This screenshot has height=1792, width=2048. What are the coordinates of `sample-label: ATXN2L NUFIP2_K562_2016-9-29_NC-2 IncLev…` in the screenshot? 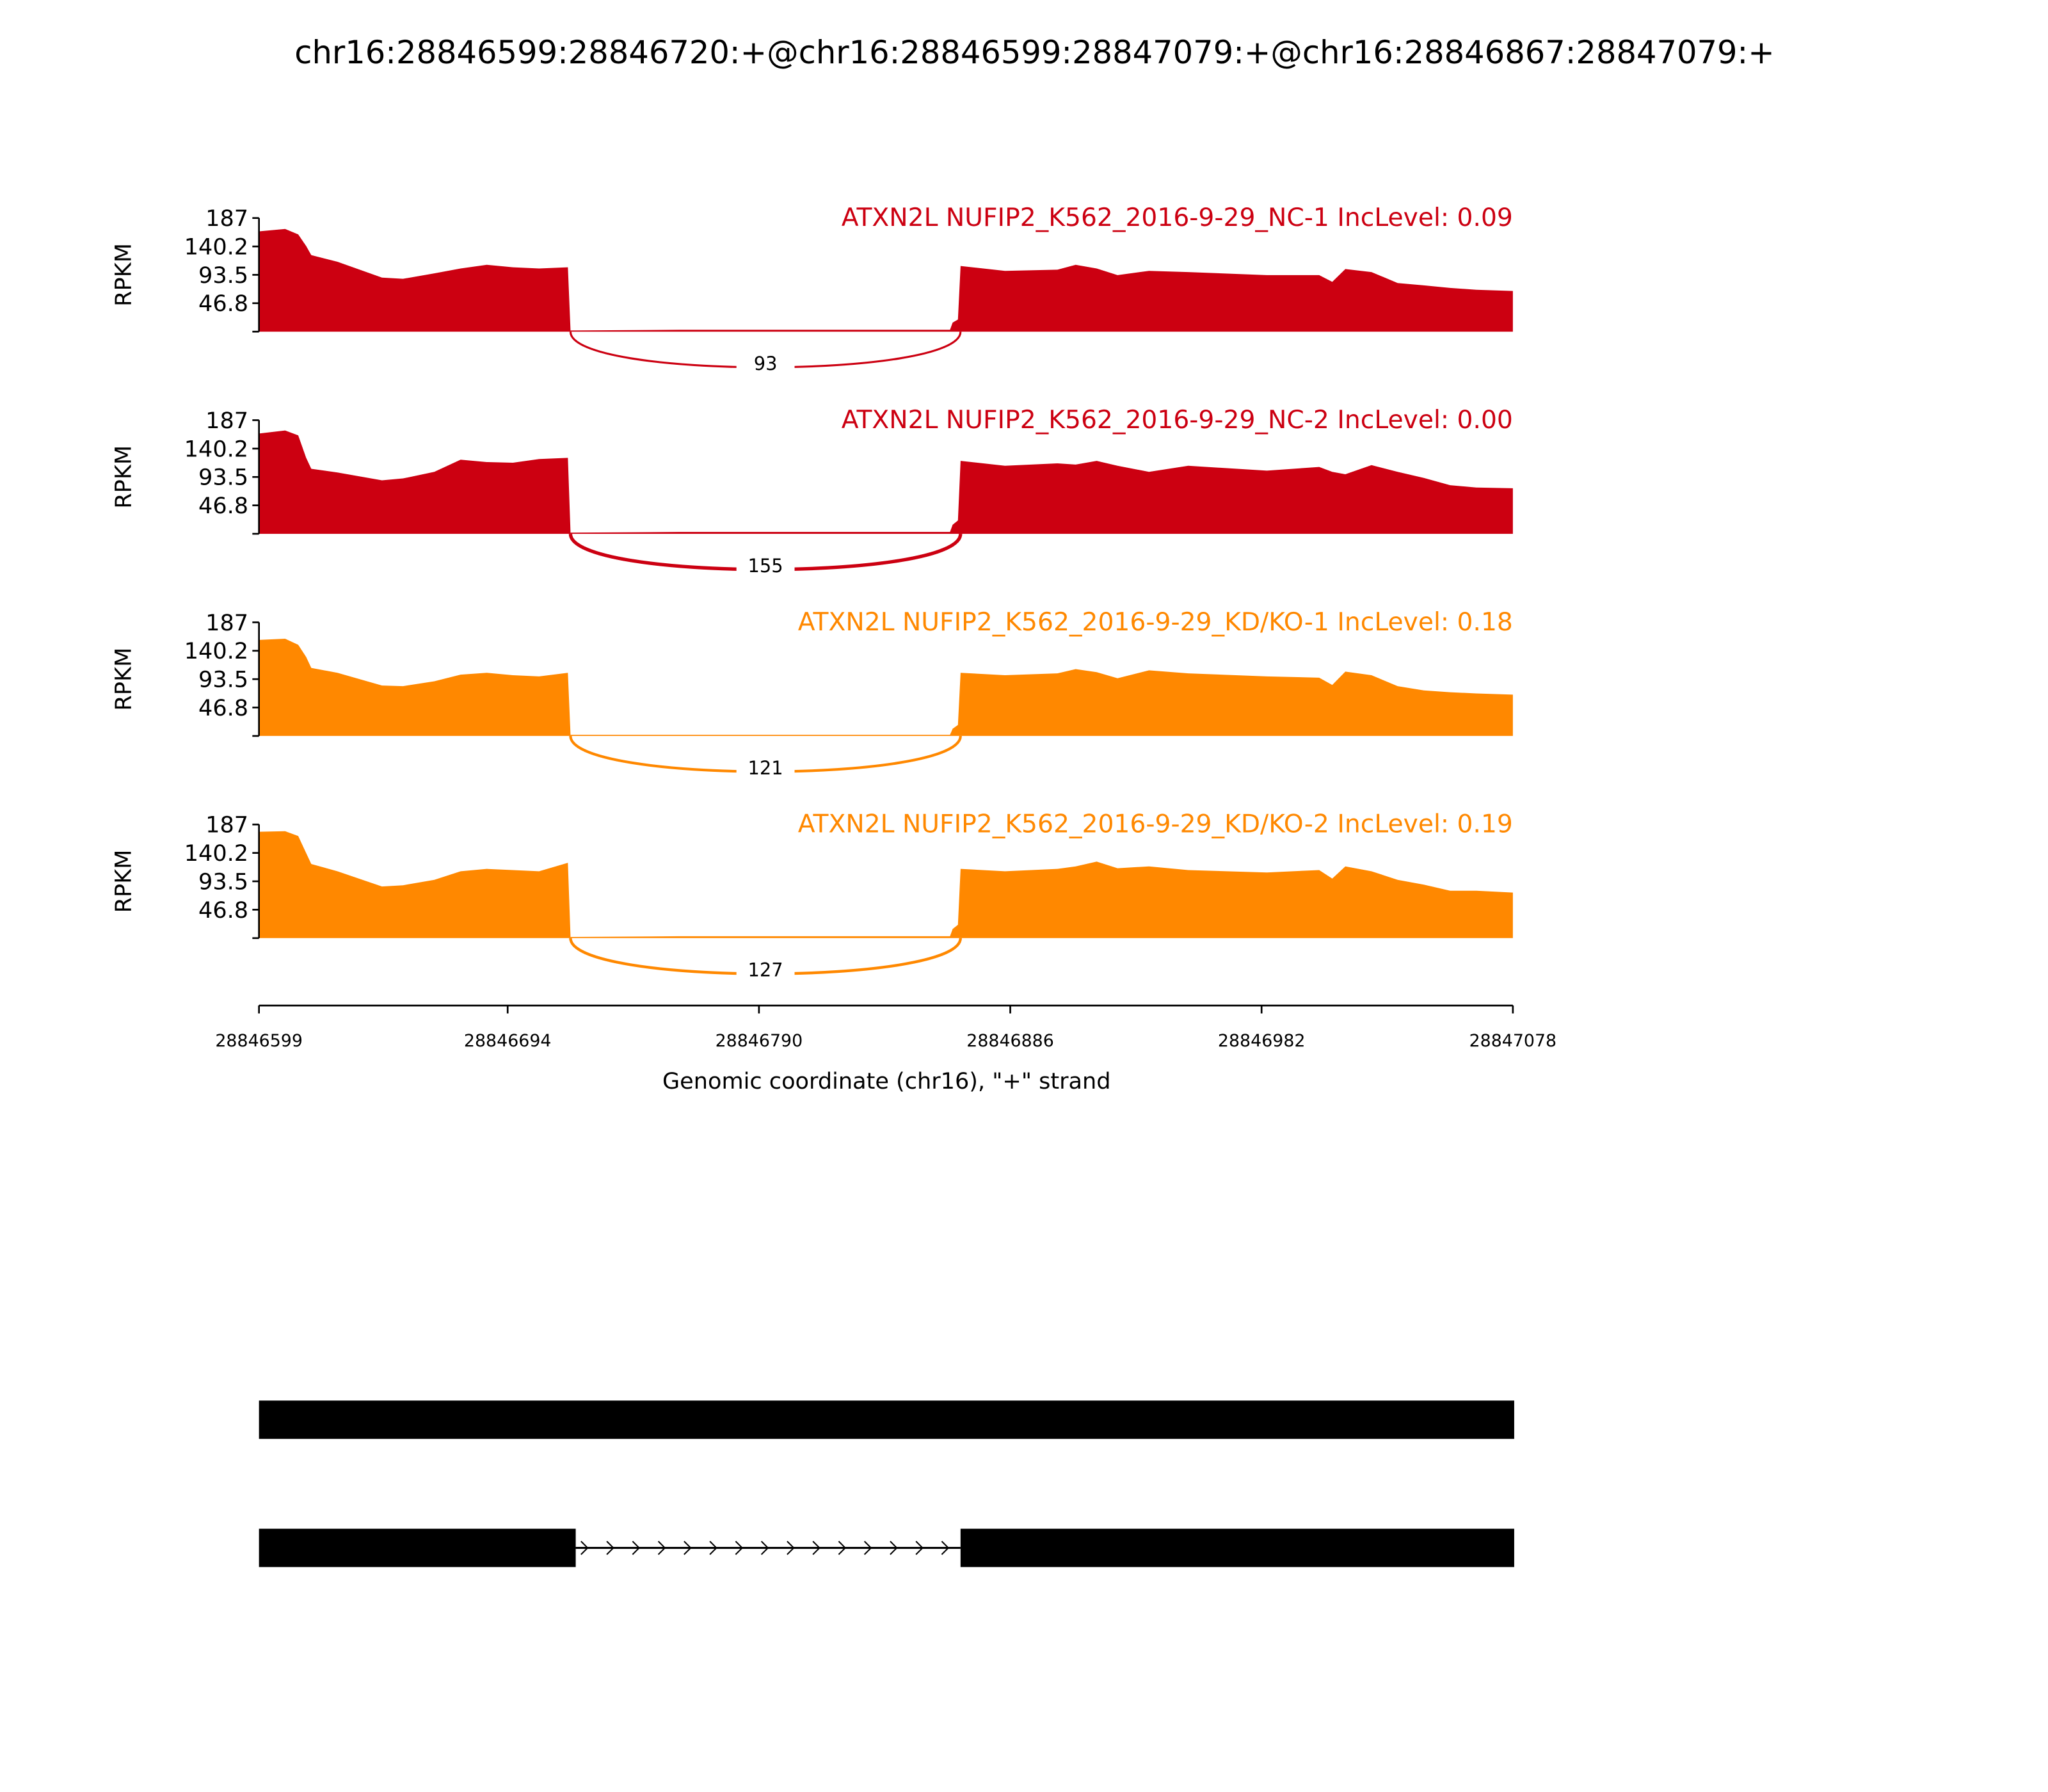 It's located at (1177, 420).